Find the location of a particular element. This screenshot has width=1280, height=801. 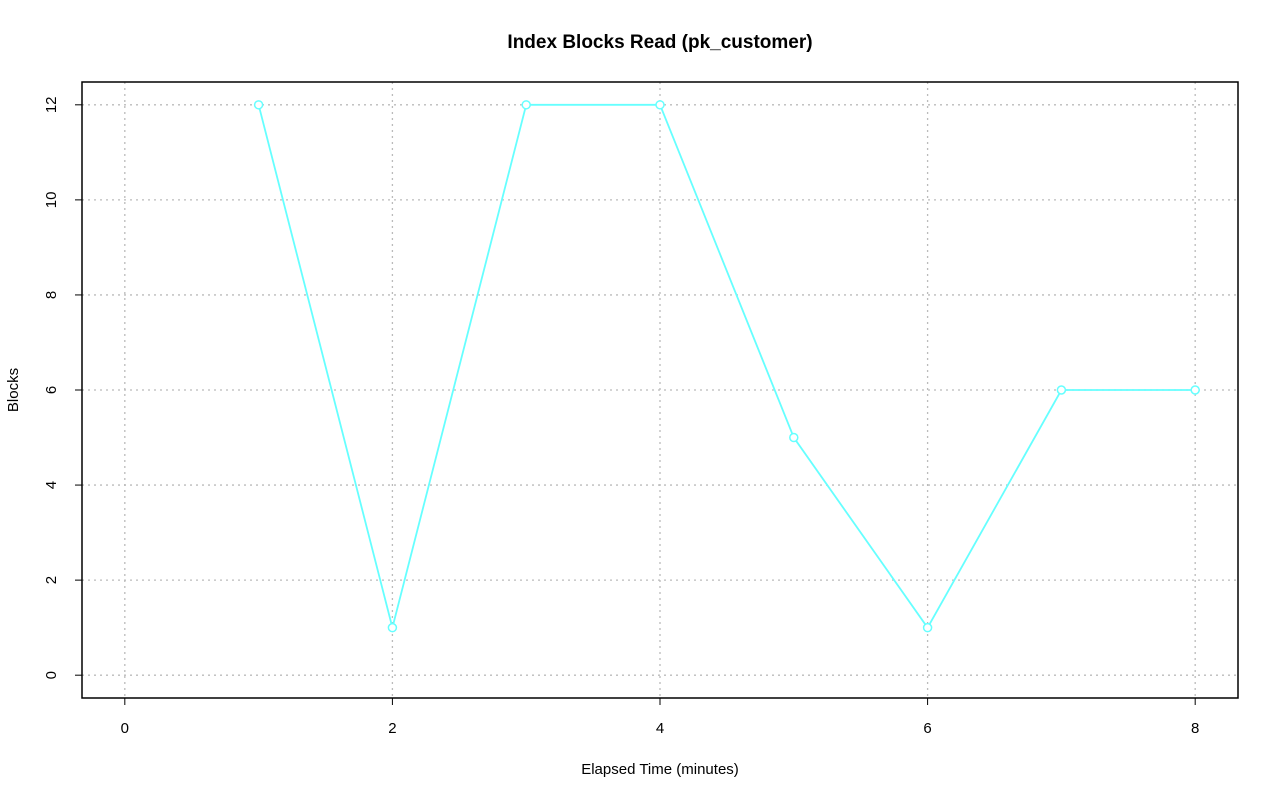

y-tick-label: 8 is located at coordinates (51, 295).